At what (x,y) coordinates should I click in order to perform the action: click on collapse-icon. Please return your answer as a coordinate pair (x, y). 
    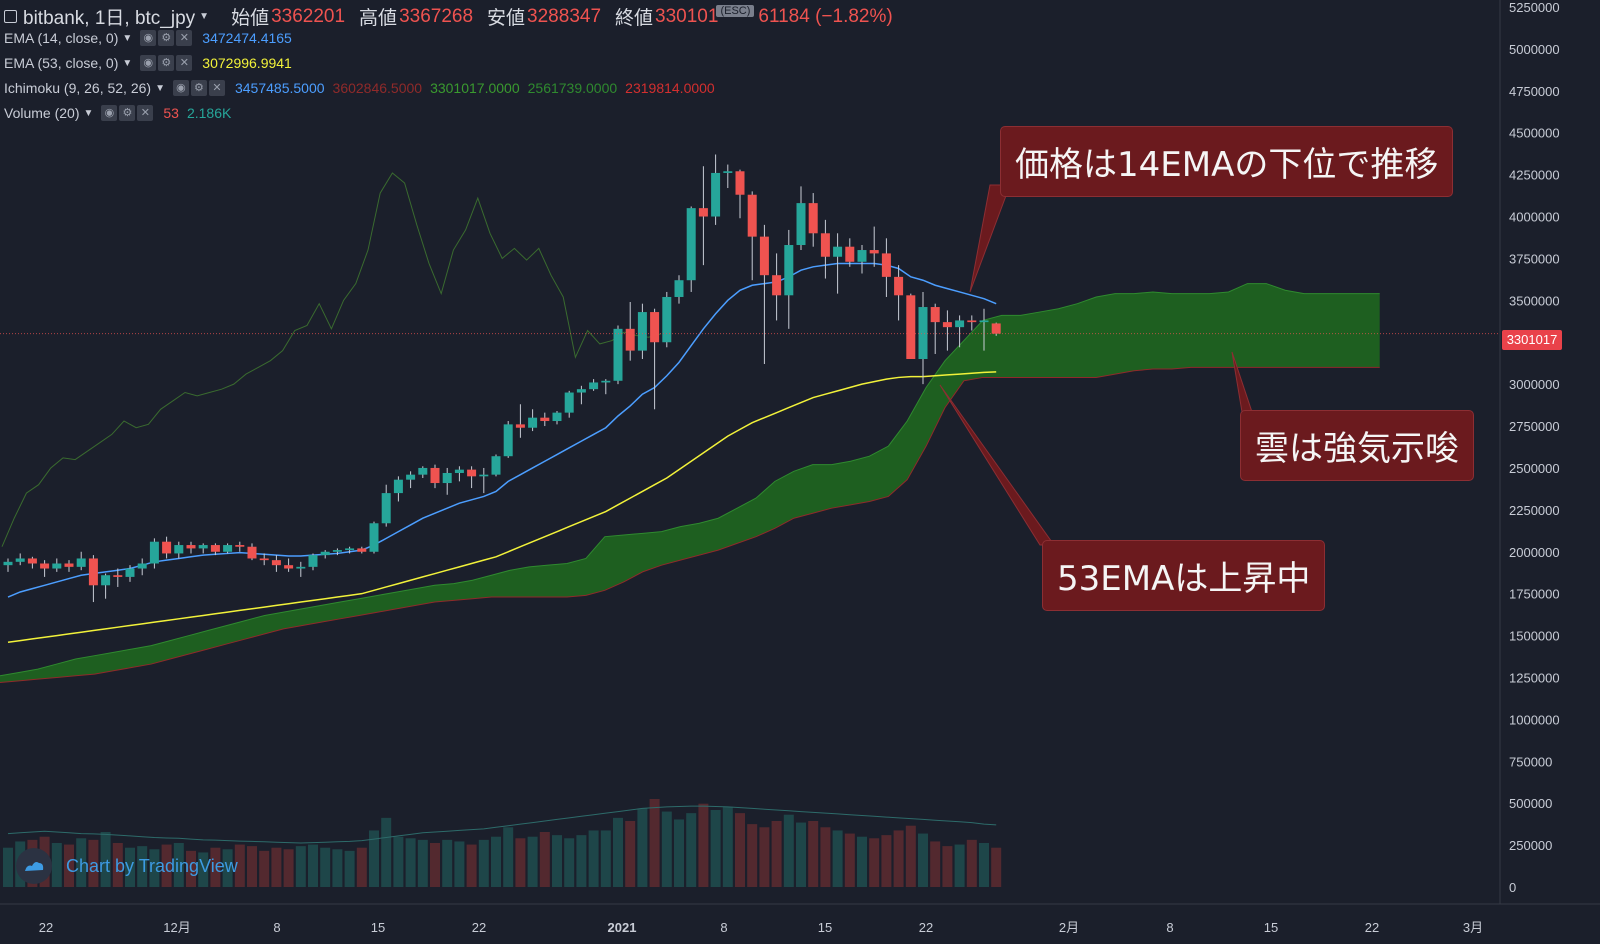
    Looking at the image, I should click on (10, 16).